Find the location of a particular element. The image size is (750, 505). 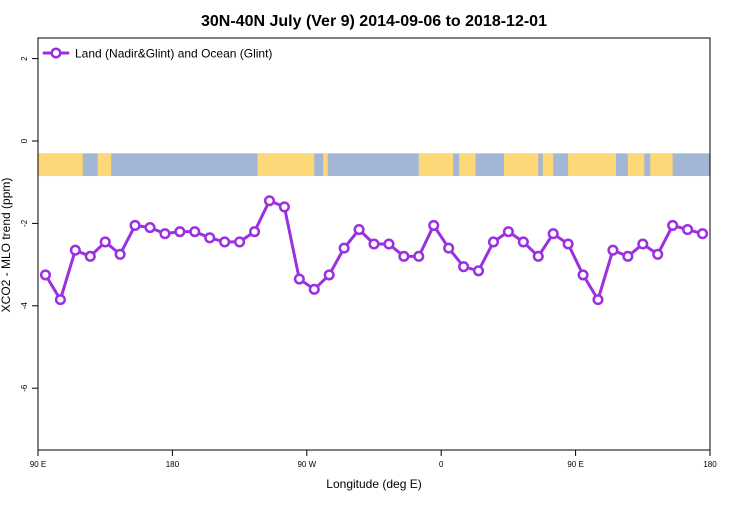

x-tick-label: 90 W is located at coordinates (306, 464).